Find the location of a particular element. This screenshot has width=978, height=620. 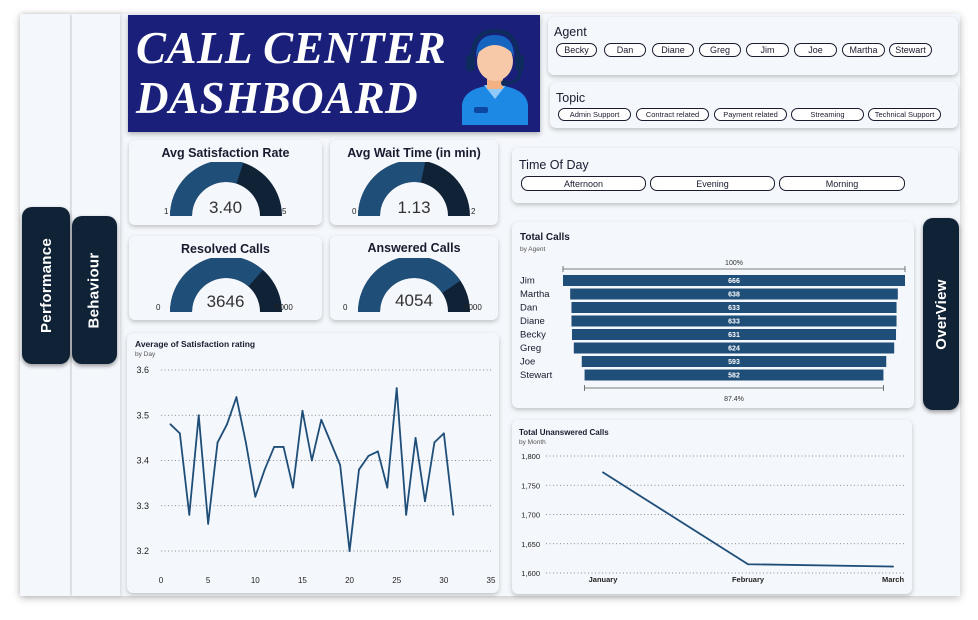

topic-chip-contract-related: Contract related is located at coordinates (672, 114).